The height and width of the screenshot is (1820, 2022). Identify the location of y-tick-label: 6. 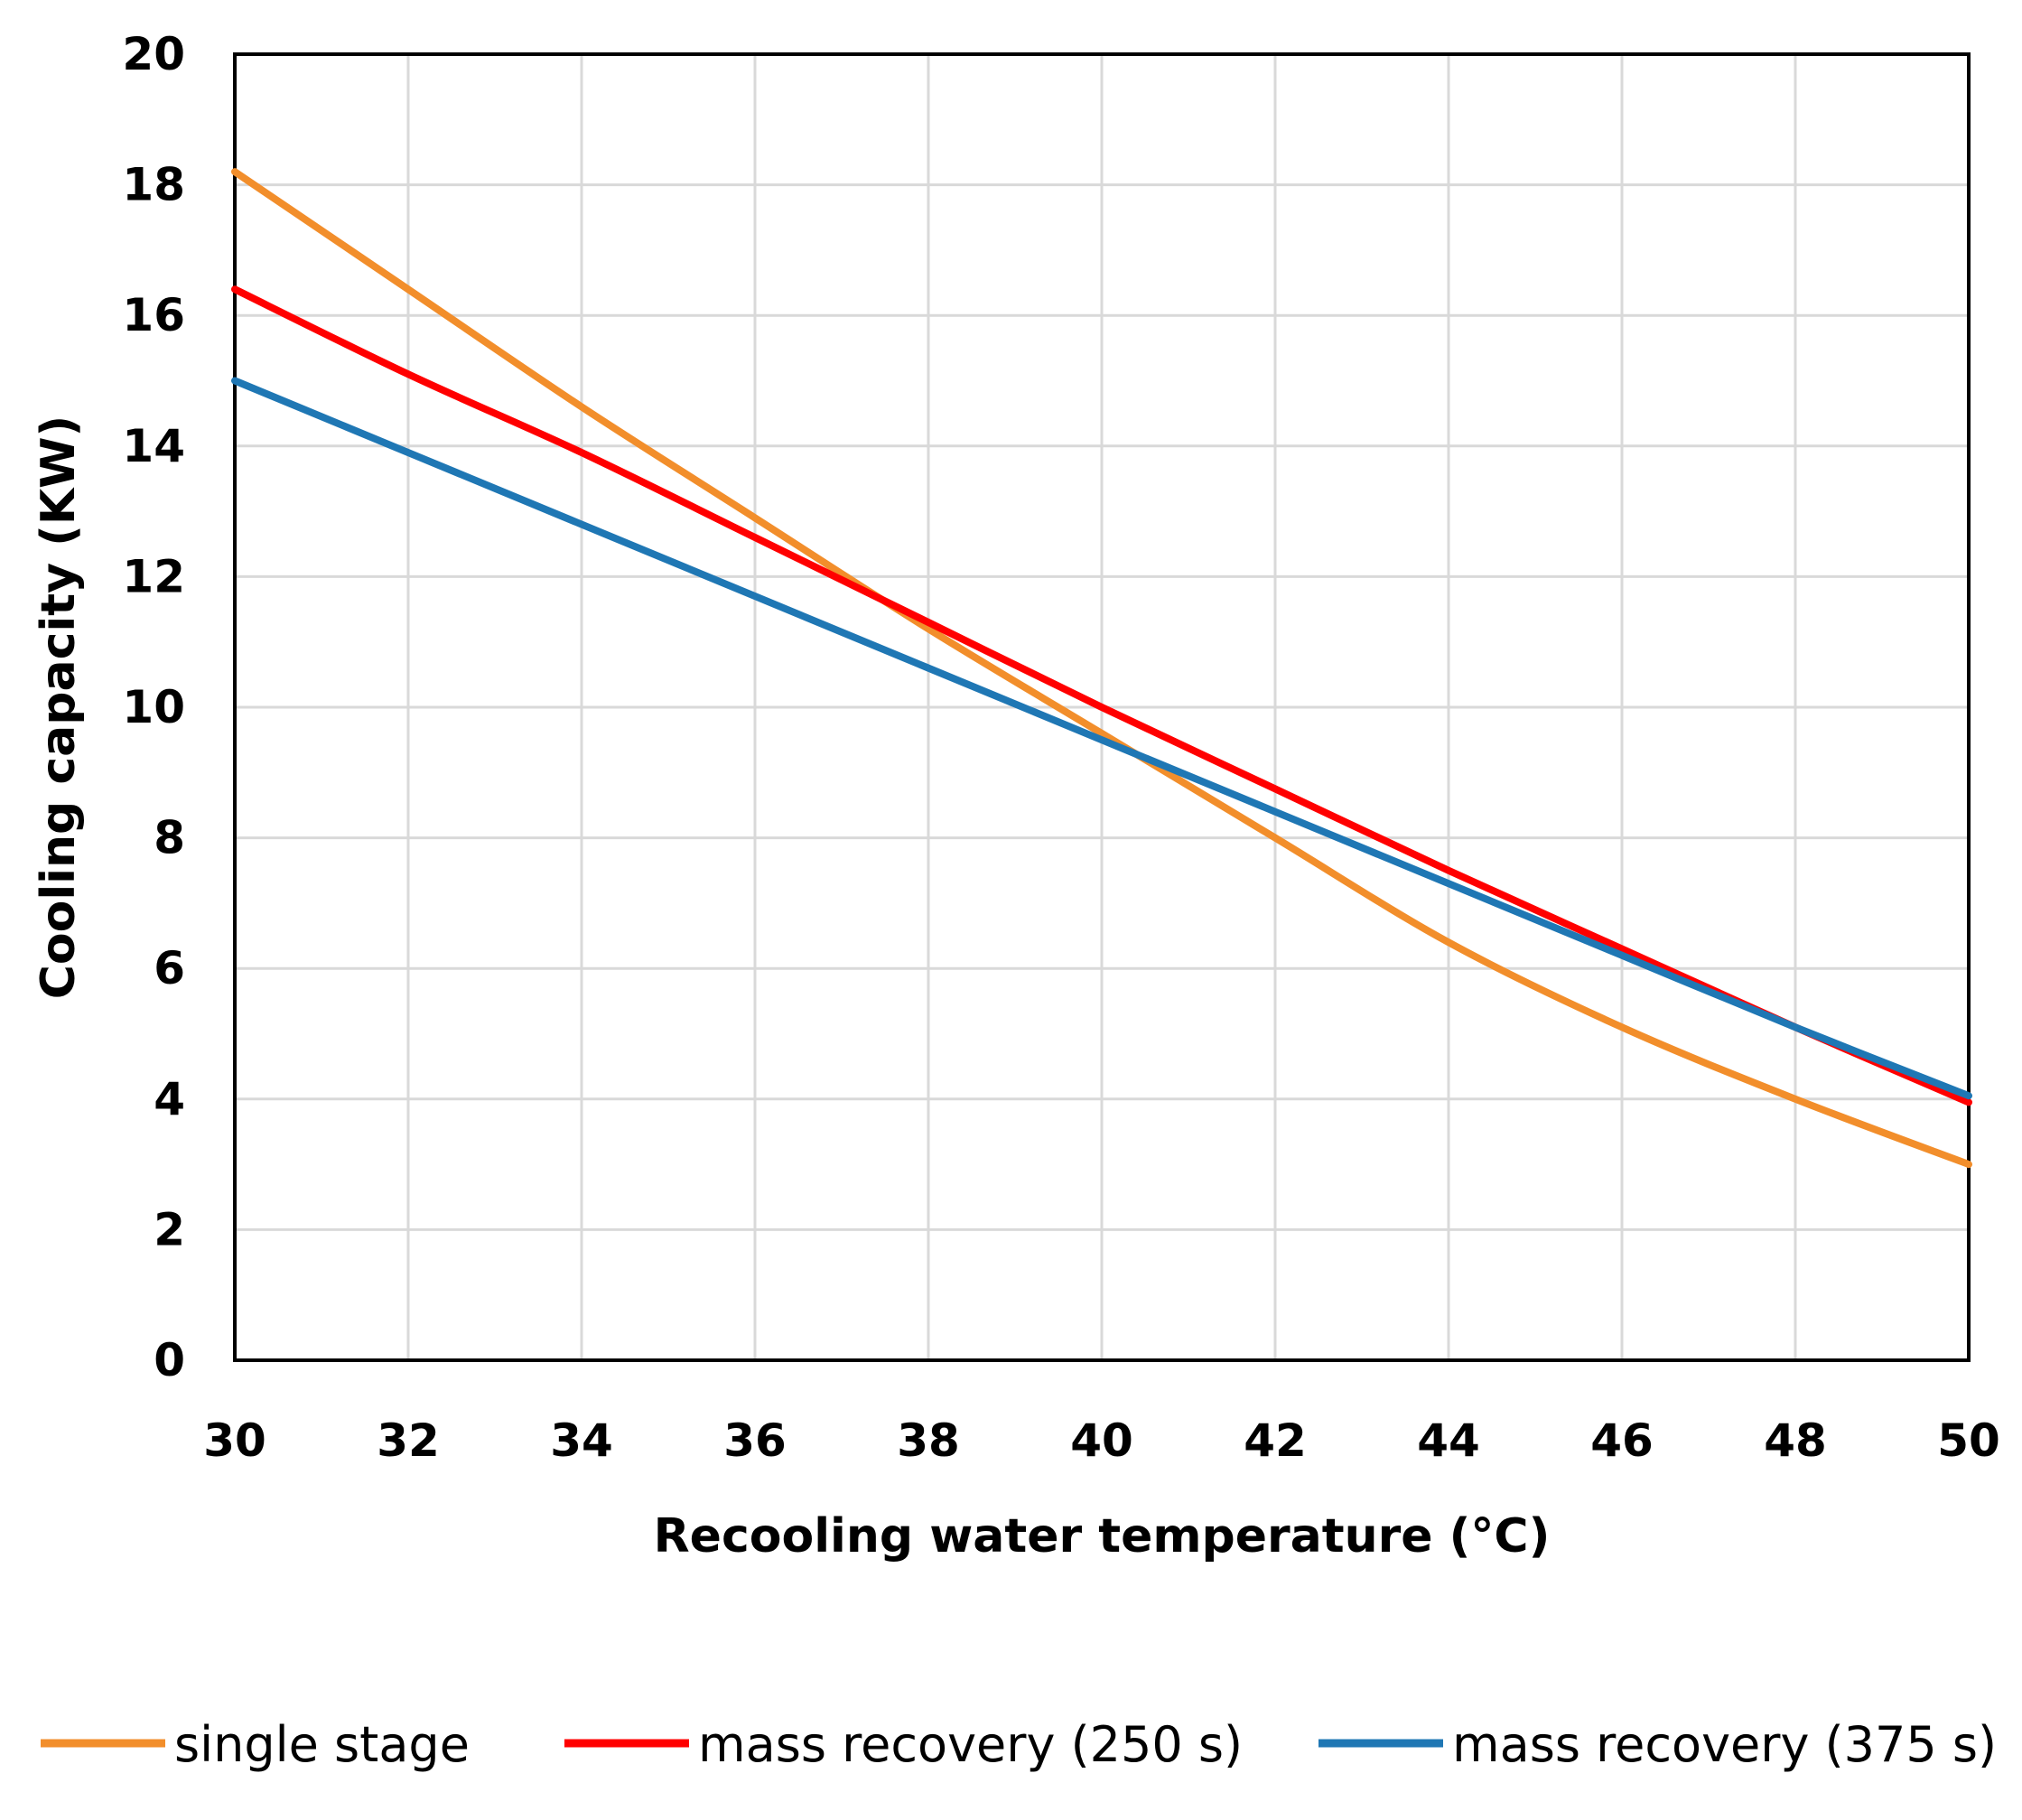
(169, 968).